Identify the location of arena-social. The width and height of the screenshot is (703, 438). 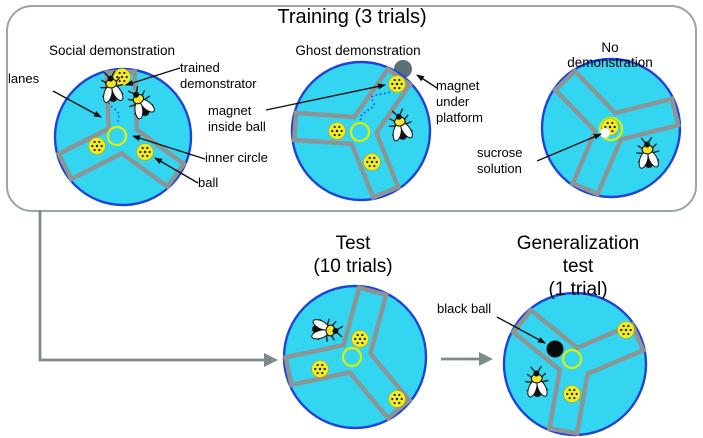
(123, 137).